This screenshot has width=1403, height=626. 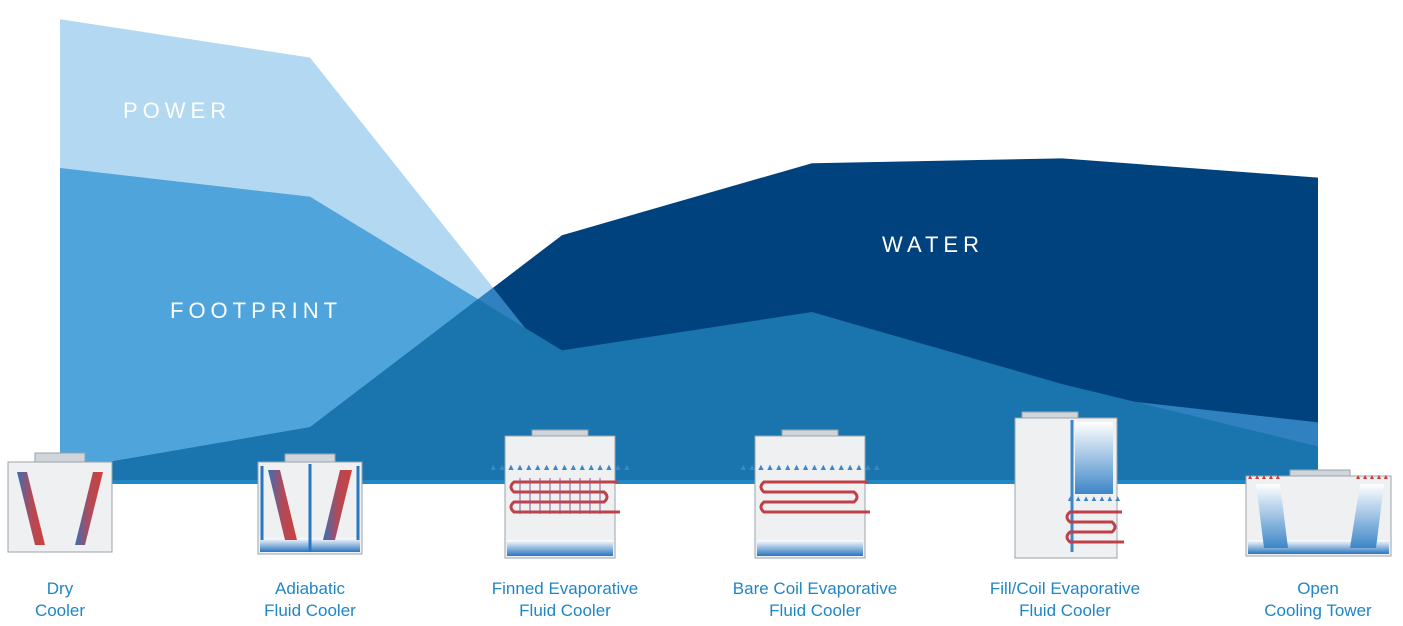 I want to click on category-label-line: Finned Evaporative, so click(x=565, y=588).